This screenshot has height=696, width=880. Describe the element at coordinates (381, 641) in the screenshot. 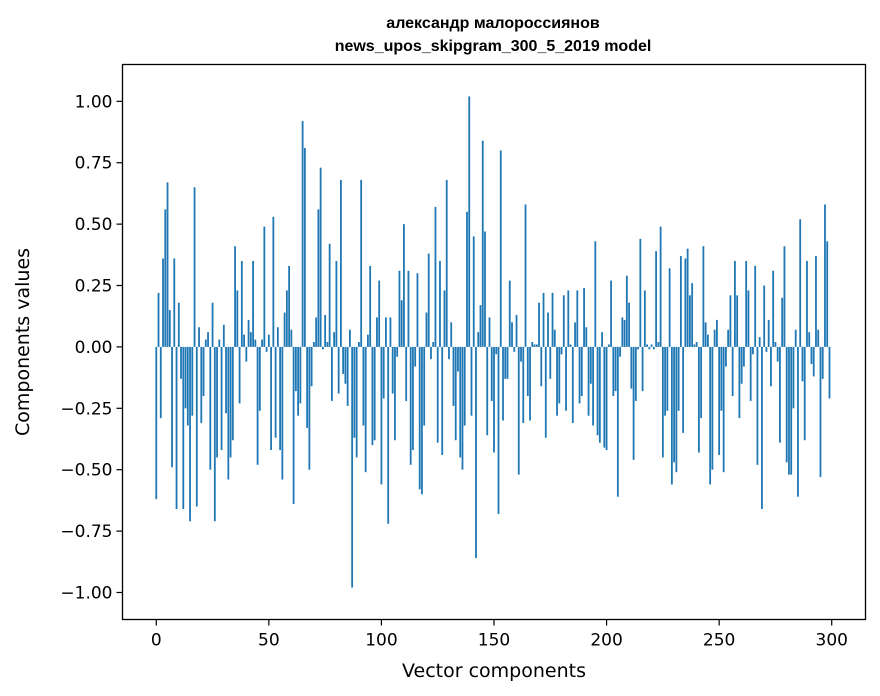

I see `x-tick-label: 100` at that location.